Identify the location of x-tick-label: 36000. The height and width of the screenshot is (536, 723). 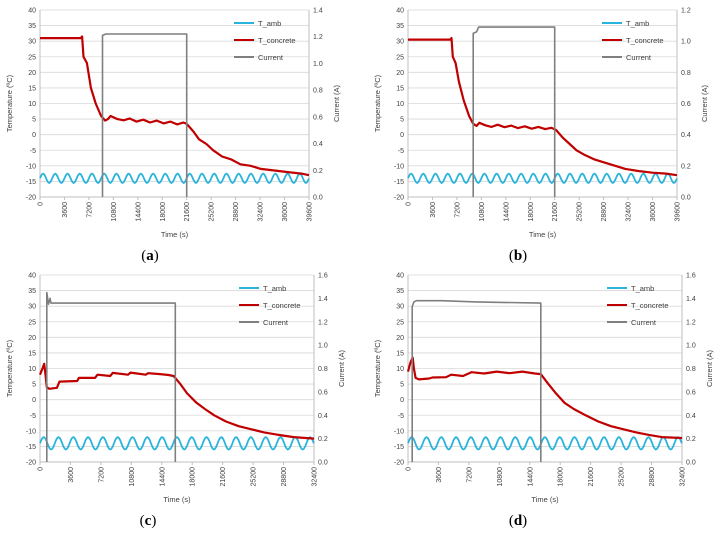
(653, 212).